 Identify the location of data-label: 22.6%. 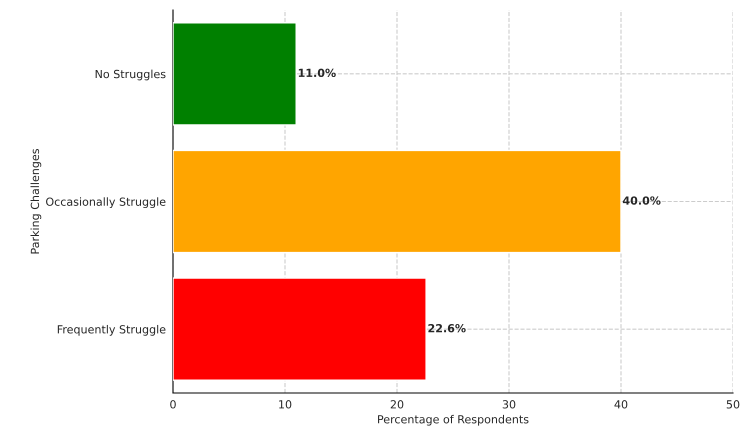
(447, 328).